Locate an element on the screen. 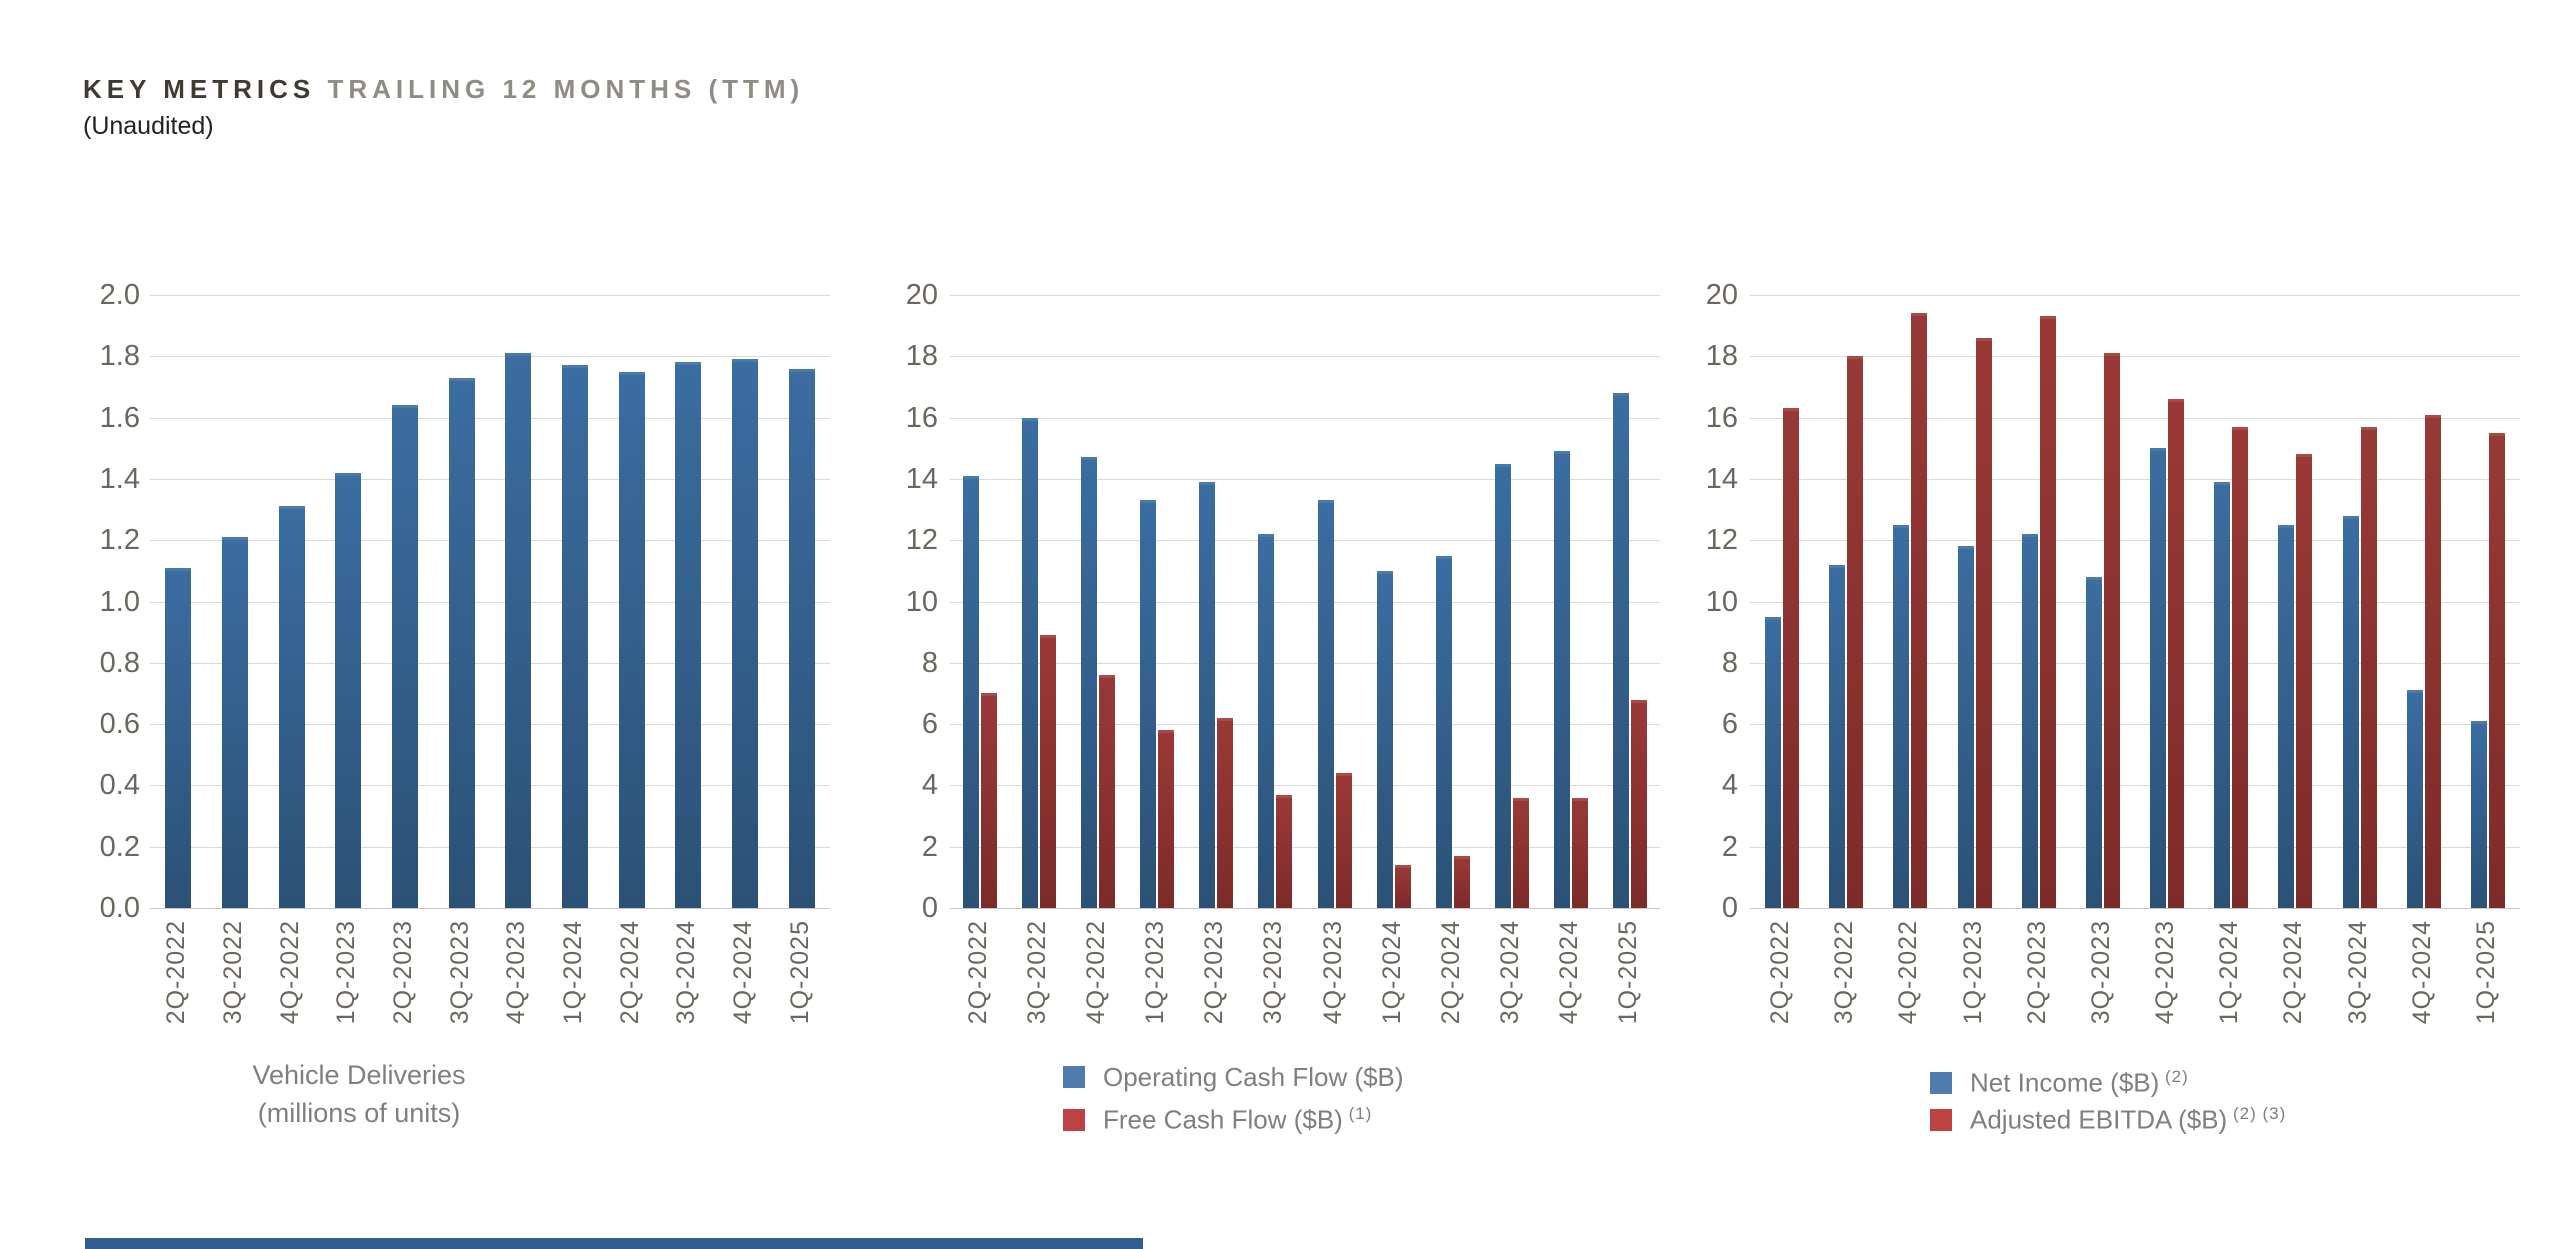 This screenshot has height=1249, width=2560. bar-profitability-3Q-2022-red is located at coordinates (1855, 632).